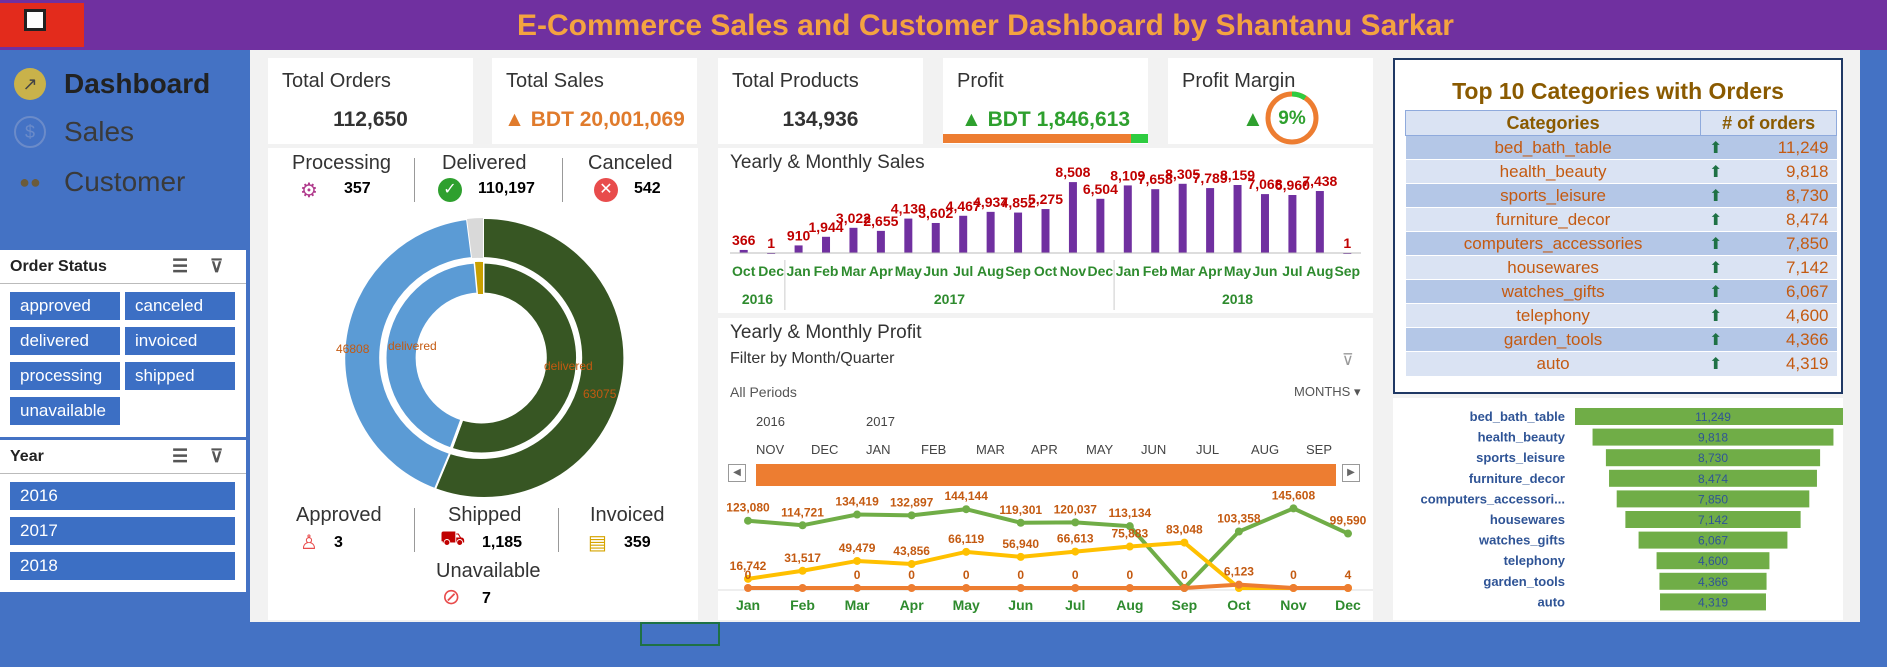 The image size is (1887, 667). Describe the element at coordinates (1292, 118) in the screenshot. I see `kpi-value: 9%` at that location.